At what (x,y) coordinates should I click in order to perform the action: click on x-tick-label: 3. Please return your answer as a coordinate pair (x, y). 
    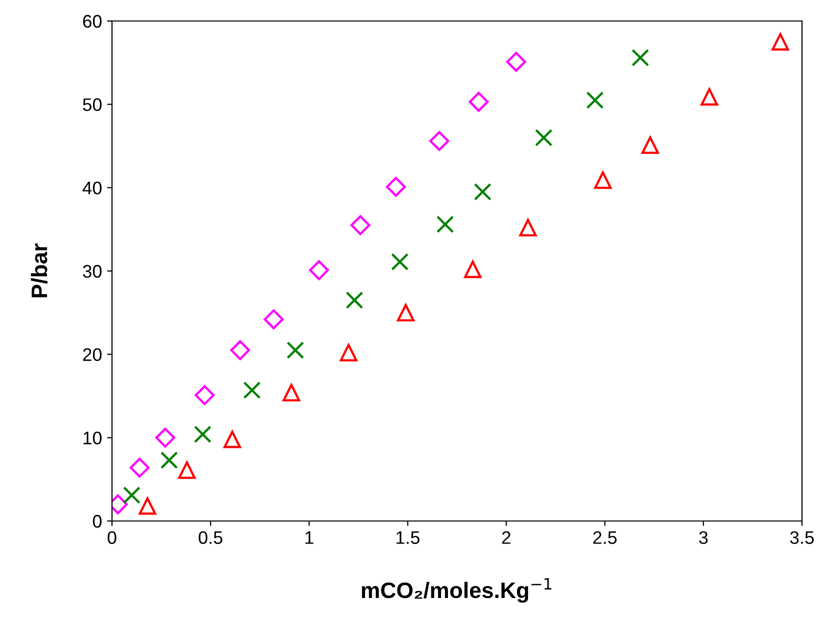
    Looking at the image, I should click on (703, 537).